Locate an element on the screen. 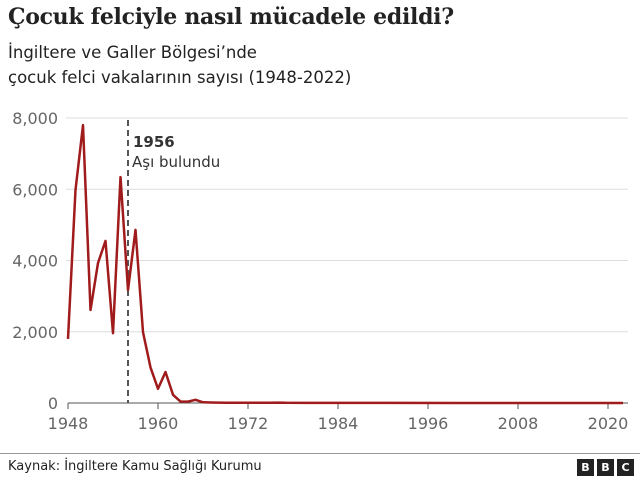 The width and height of the screenshot is (640, 480). svg-text: Aşı bulundu is located at coordinates (176, 162).